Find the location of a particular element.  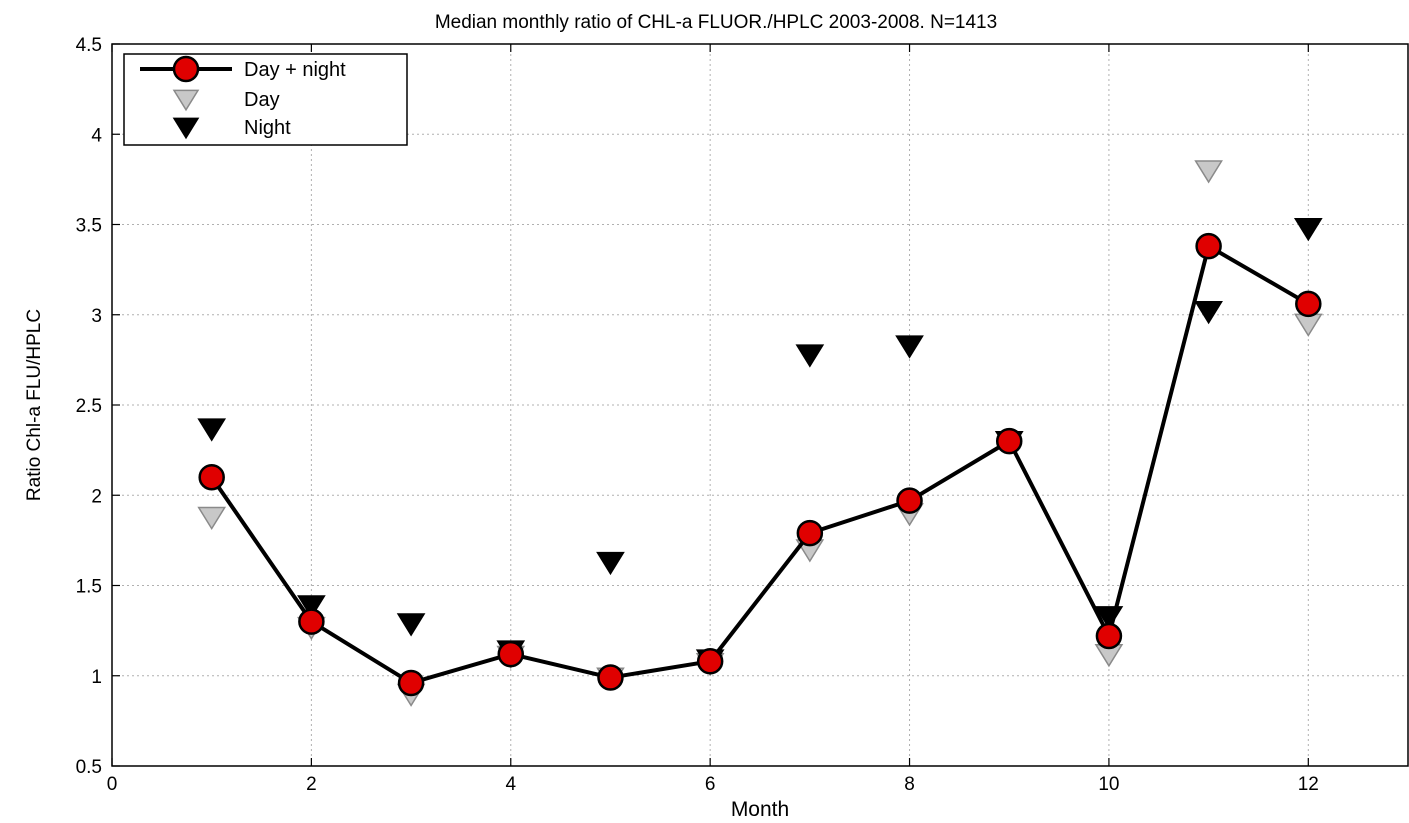

y-tick-label: 3.5 is located at coordinates (89, 226).